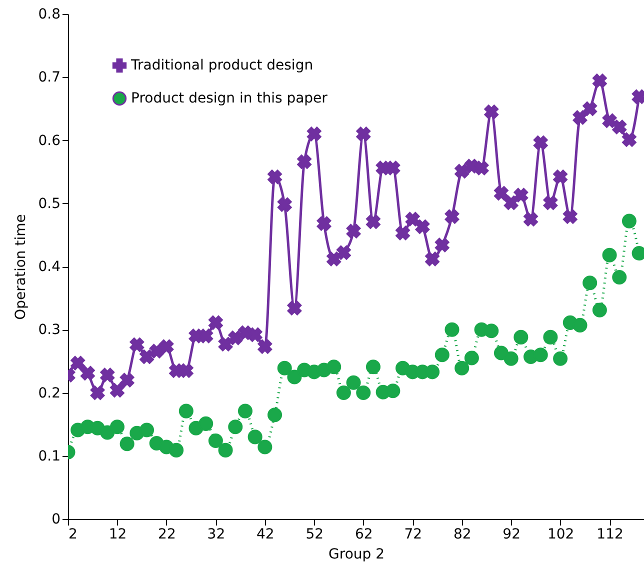  What do you see at coordinates (49, 330) in the screenshot?
I see `y-tick-label: 0.3` at bounding box center [49, 330].